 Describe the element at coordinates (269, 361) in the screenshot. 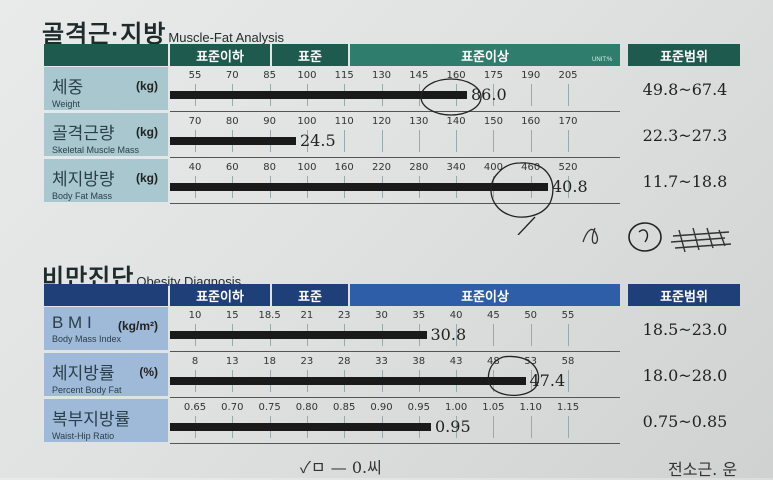

I see `ob-tick-label: 18` at that location.